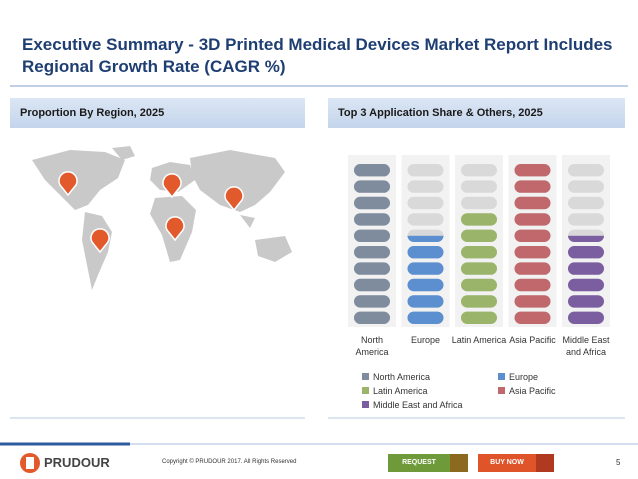 Image resolution: width=638 pixels, height=479 pixels. I want to click on legend-label: Middle East and Africa, so click(418, 405).